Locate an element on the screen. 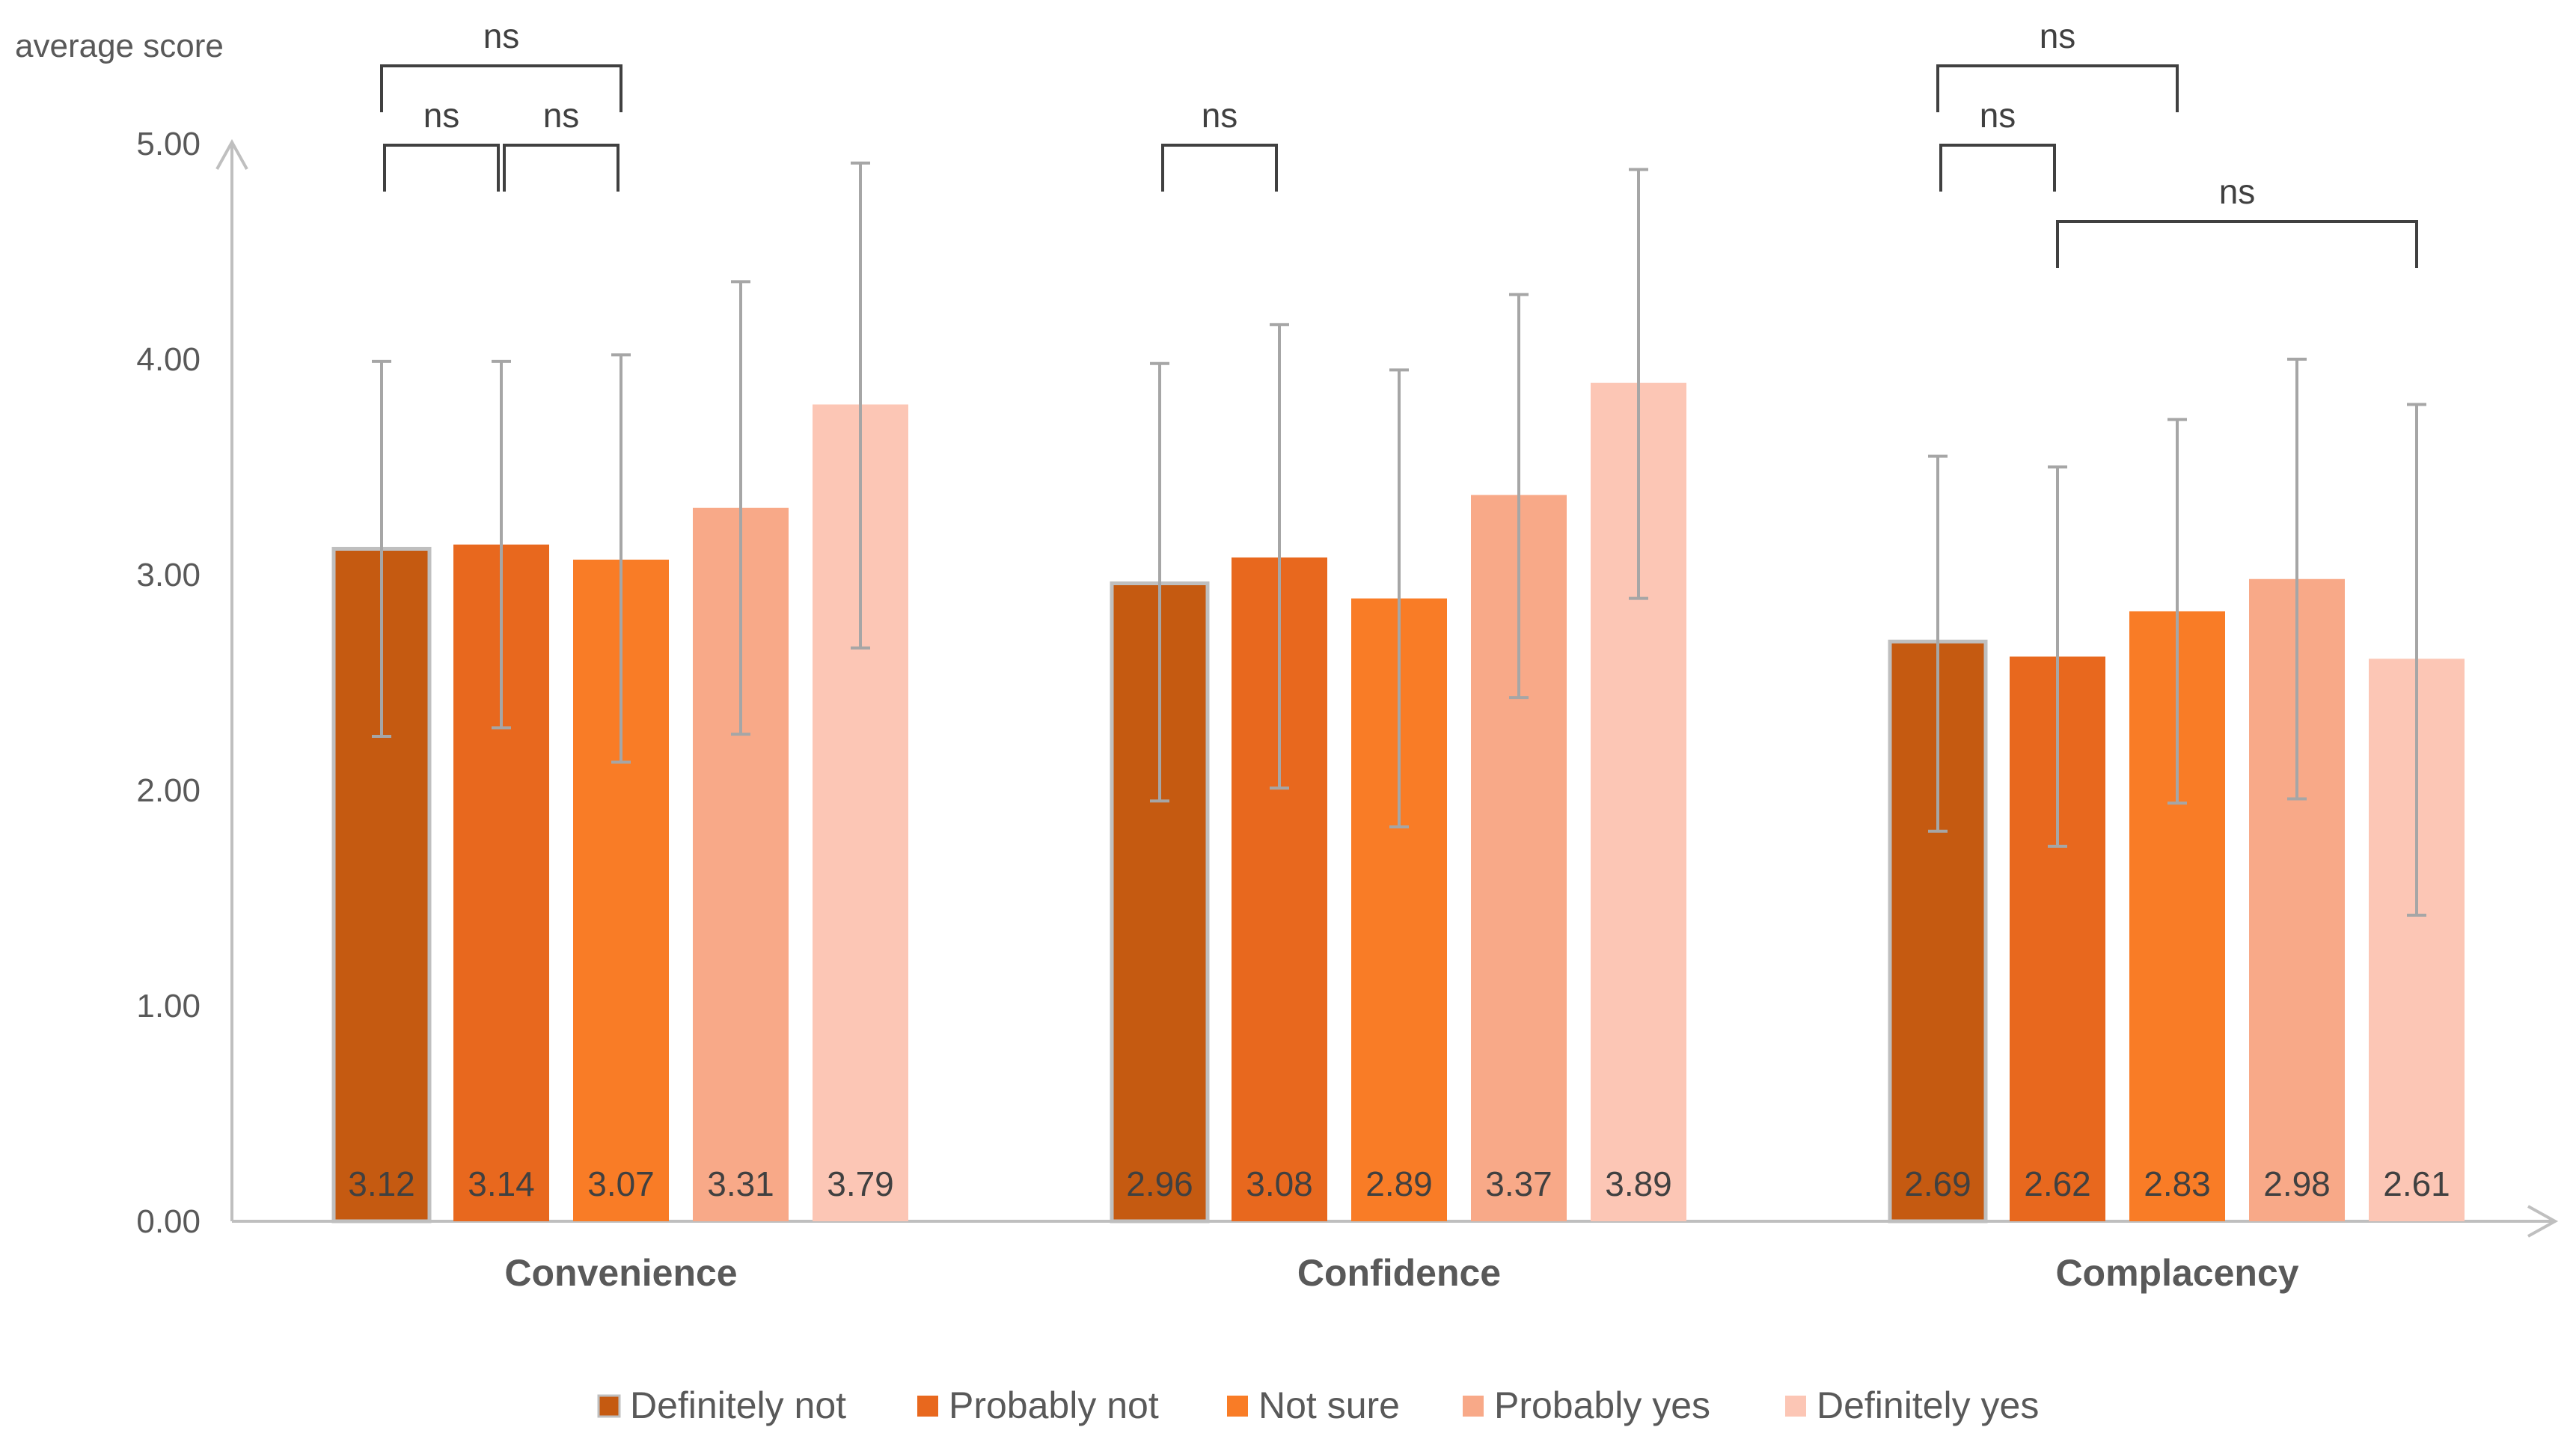  data-label: 3.79 is located at coordinates (860, 1183).